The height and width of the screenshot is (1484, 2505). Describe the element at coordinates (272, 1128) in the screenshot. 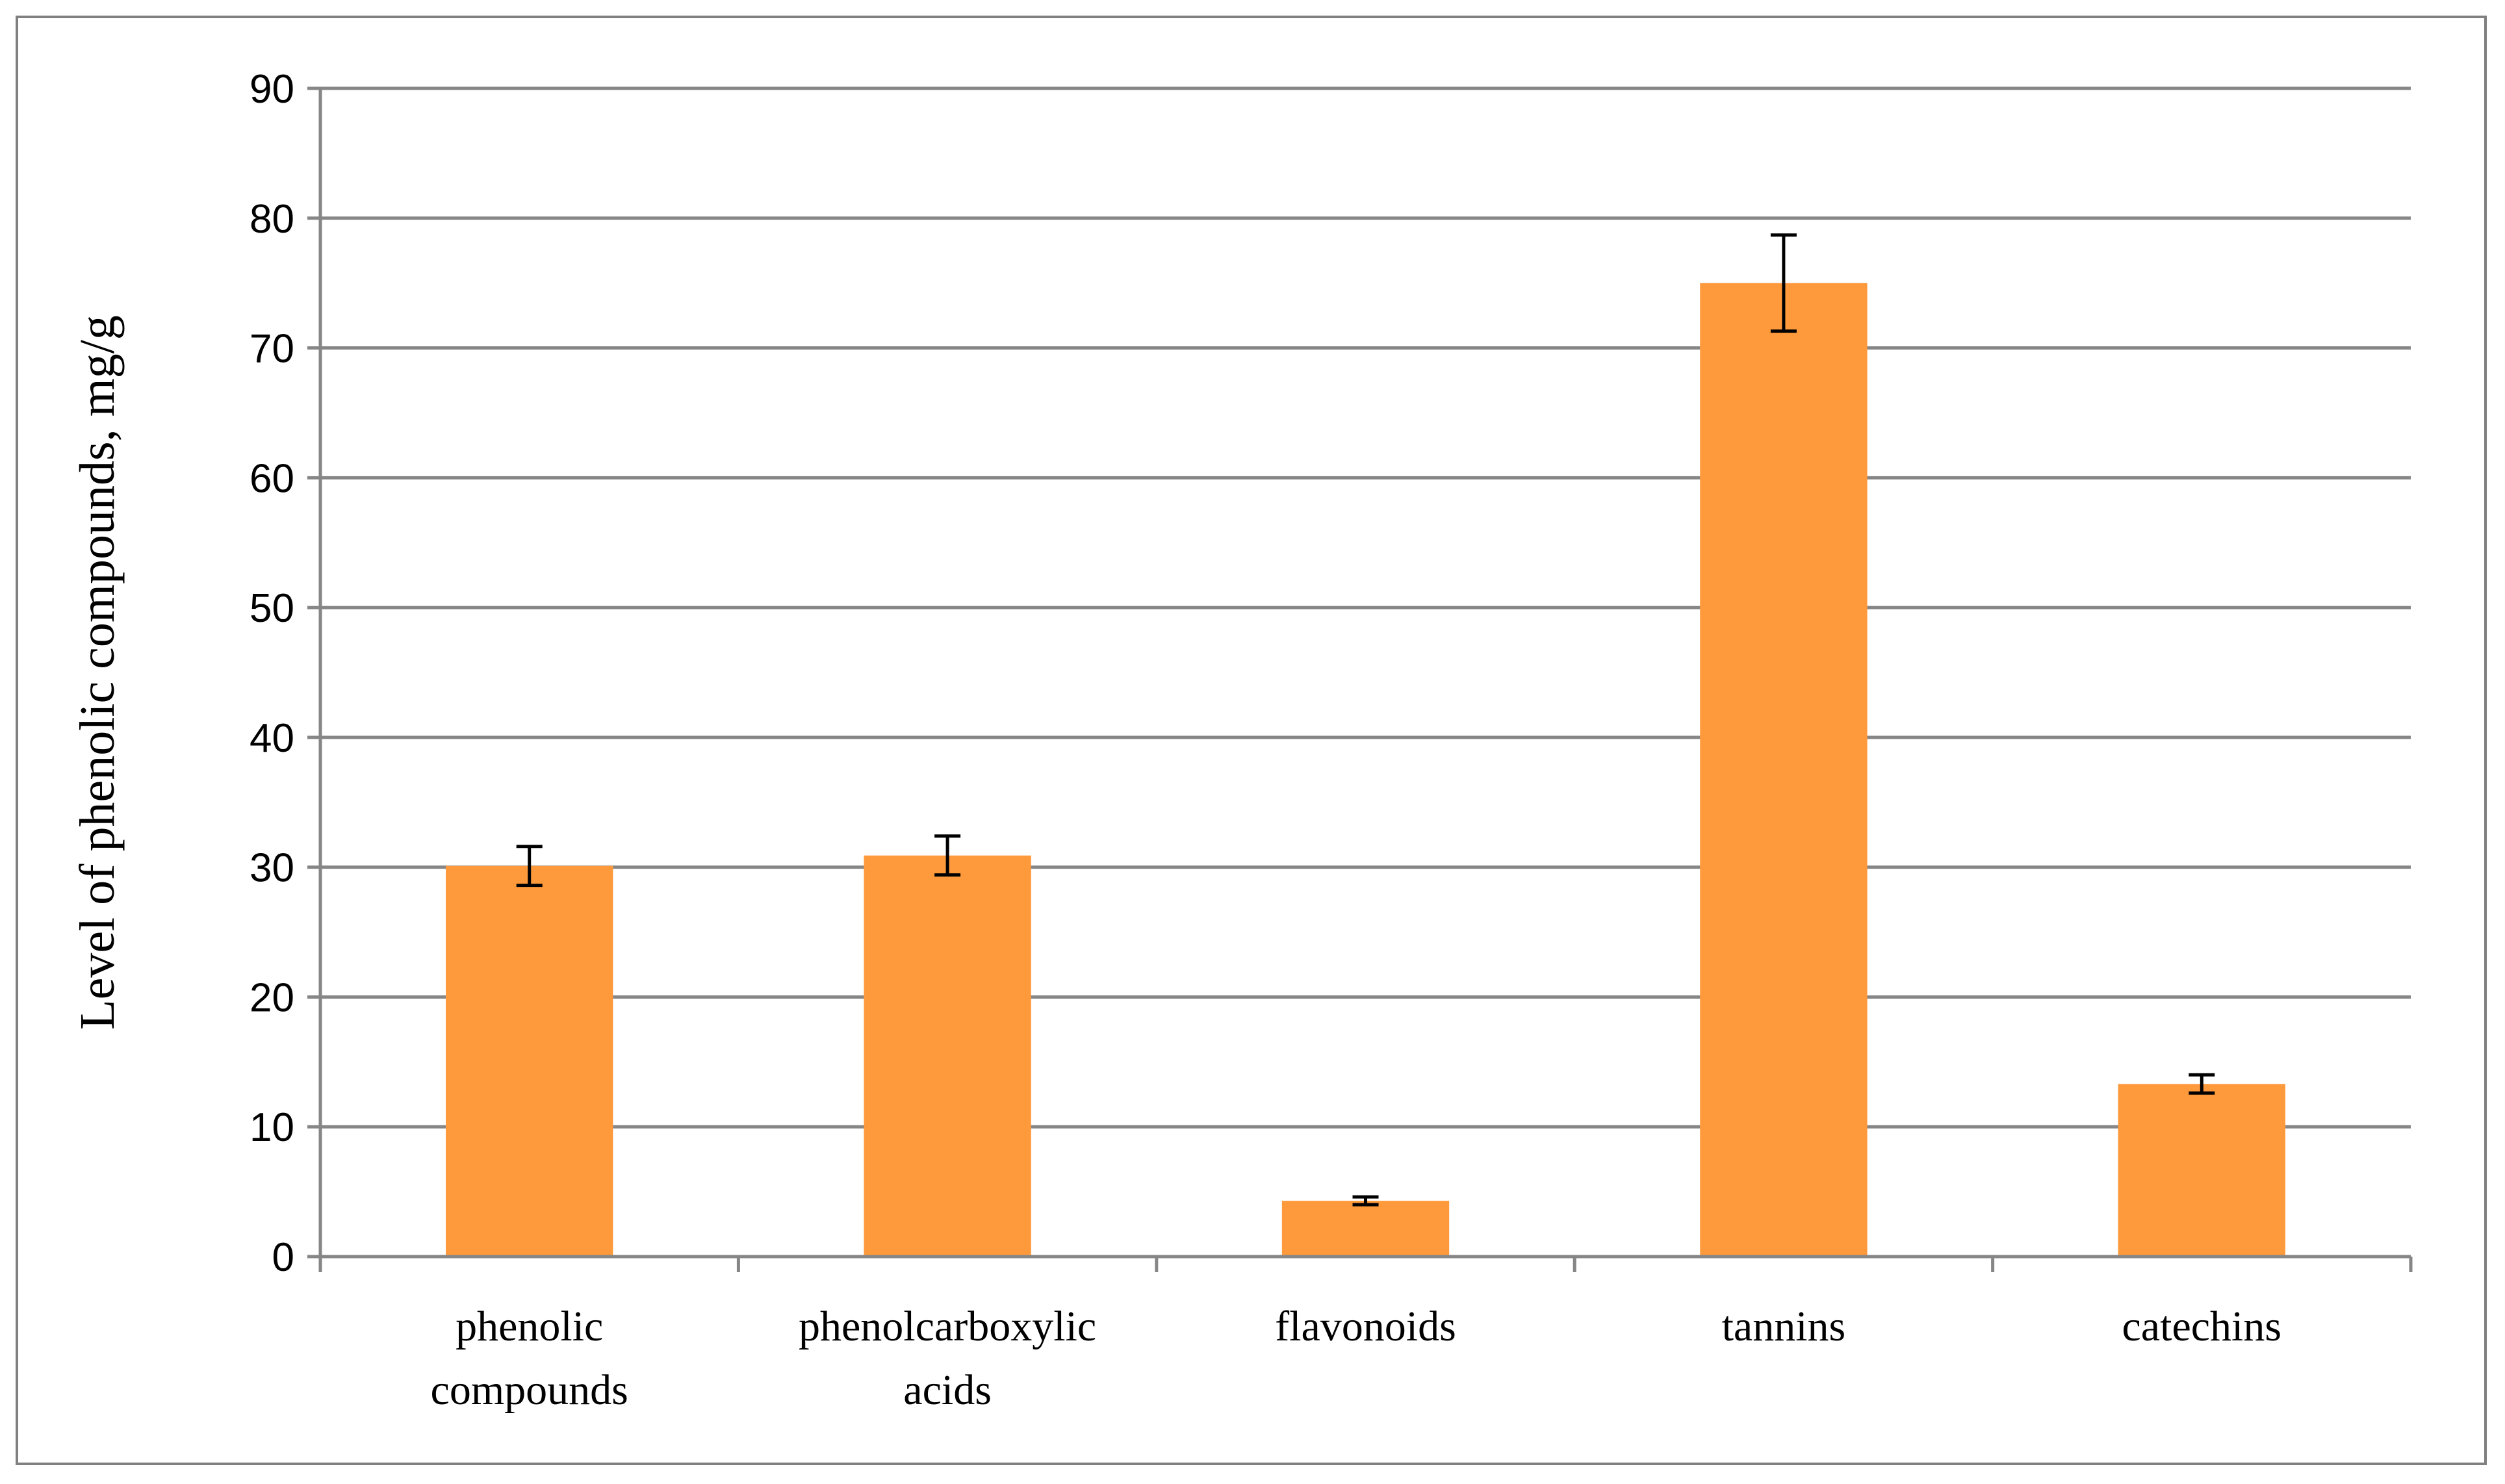

I see `y-tick-label: 10` at that location.